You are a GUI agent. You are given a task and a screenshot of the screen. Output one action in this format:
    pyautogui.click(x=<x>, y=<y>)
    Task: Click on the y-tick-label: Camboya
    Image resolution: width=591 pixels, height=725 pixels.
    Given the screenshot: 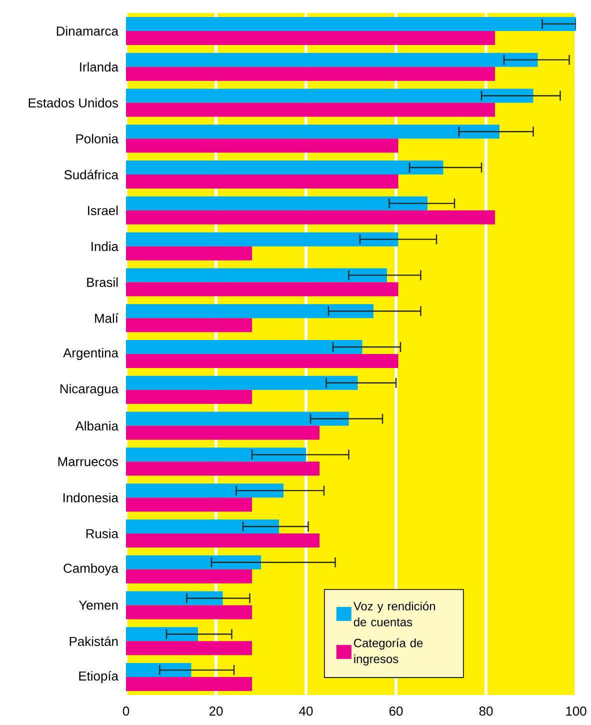 What is the action you would take?
    pyautogui.click(x=91, y=569)
    